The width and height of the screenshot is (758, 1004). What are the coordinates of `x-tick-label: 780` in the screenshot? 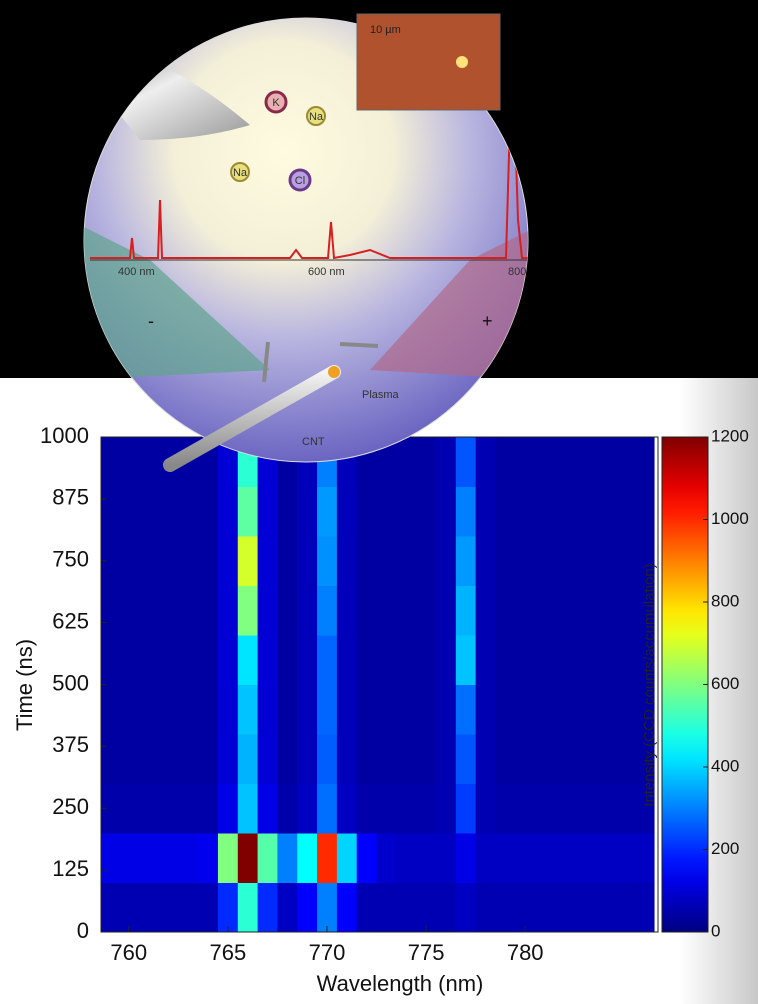 It's located at (525, 952).